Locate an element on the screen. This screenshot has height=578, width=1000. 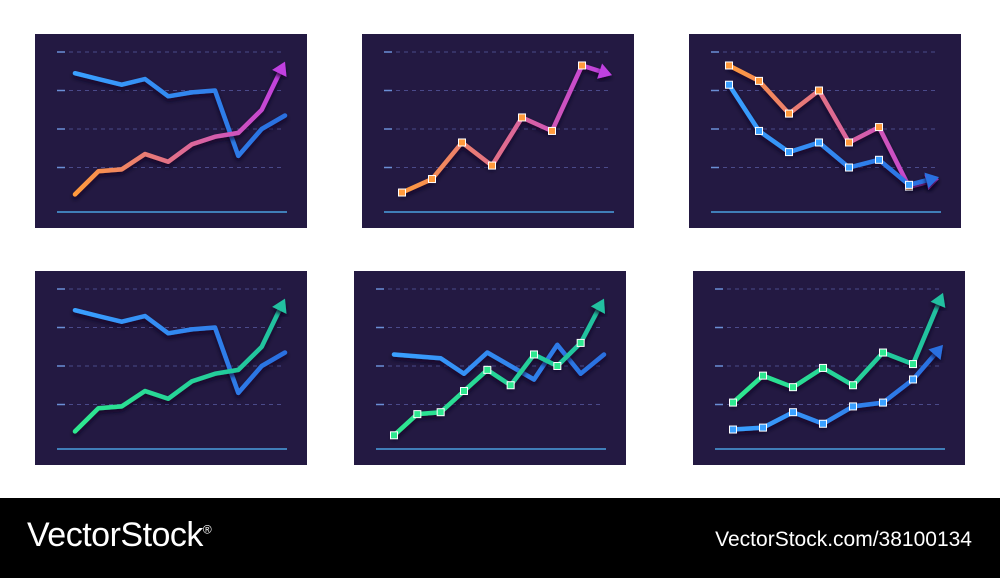
image-id: VectorStock.com/38100134 is located at coordinates (843, 539).